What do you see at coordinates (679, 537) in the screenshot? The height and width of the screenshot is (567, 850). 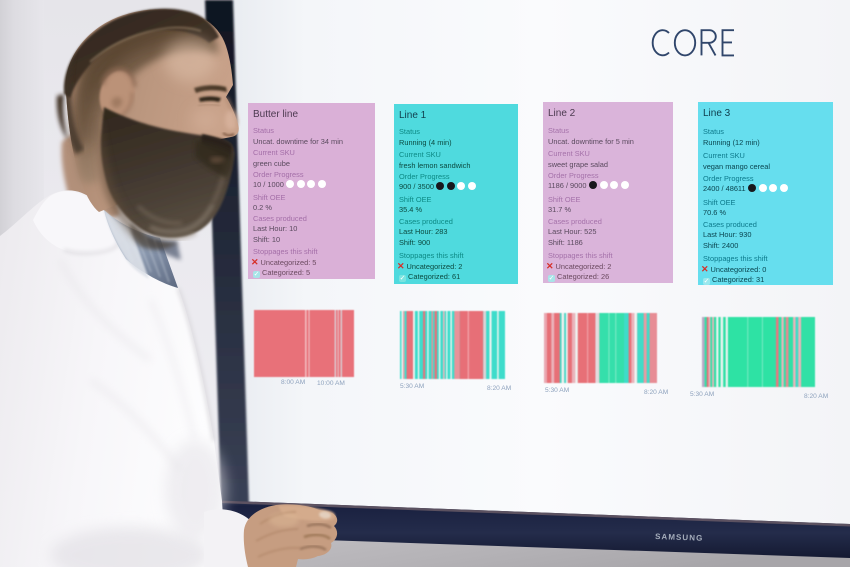 I see `svg-text: SAMSUNG` at bounding box center [679, 537].